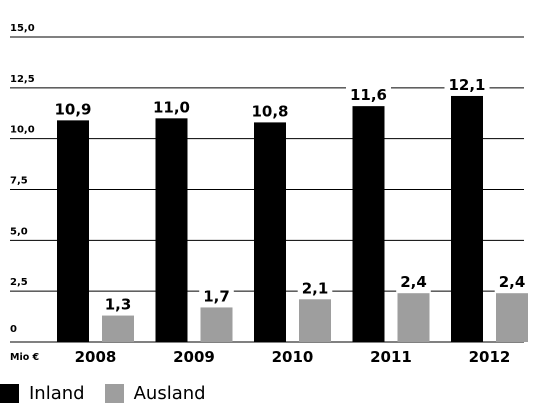 The width and height of the screenshot is (534, 404). I want to click on data-label: 2,1, so click(315, 288).